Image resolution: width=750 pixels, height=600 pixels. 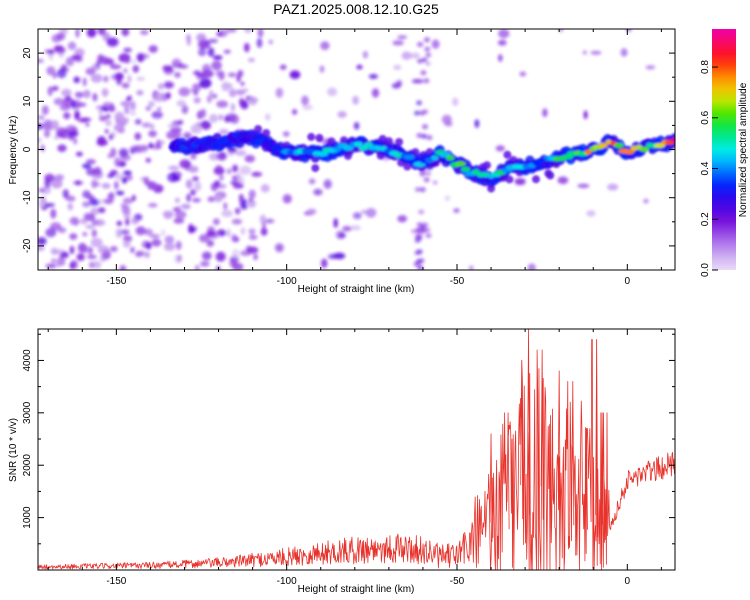 I want to click on x-tick-label: -100, so click(x=287, y=281).